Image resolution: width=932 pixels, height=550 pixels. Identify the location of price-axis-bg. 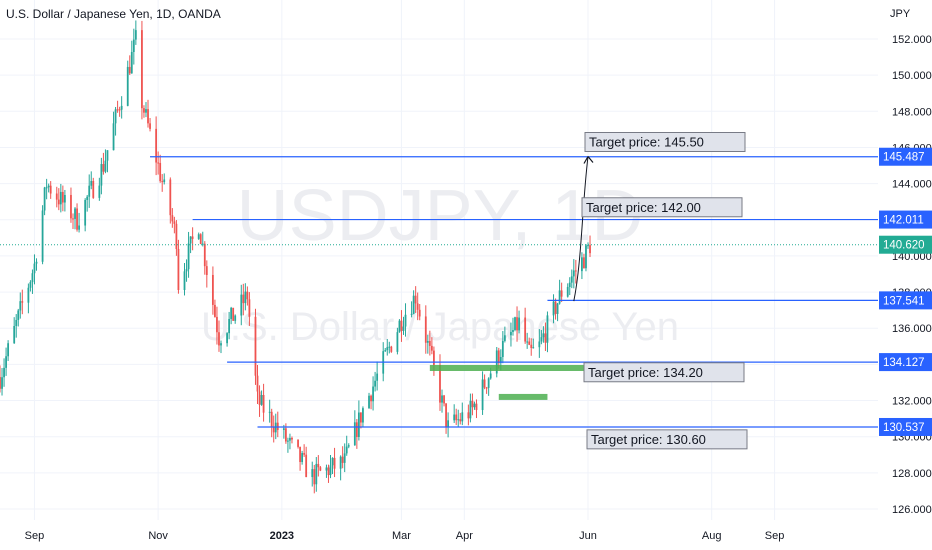
(905, 275).